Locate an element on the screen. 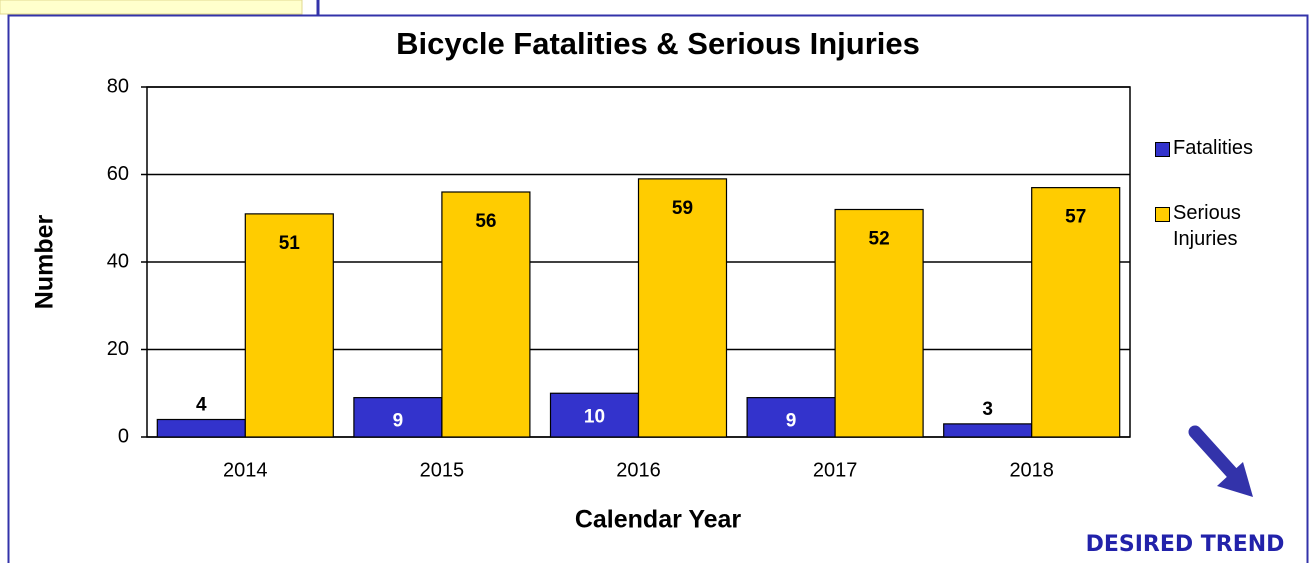 This screenshot has width=1316, height=563. legend-item: Fatalities is located at coordinates (1214, 149).